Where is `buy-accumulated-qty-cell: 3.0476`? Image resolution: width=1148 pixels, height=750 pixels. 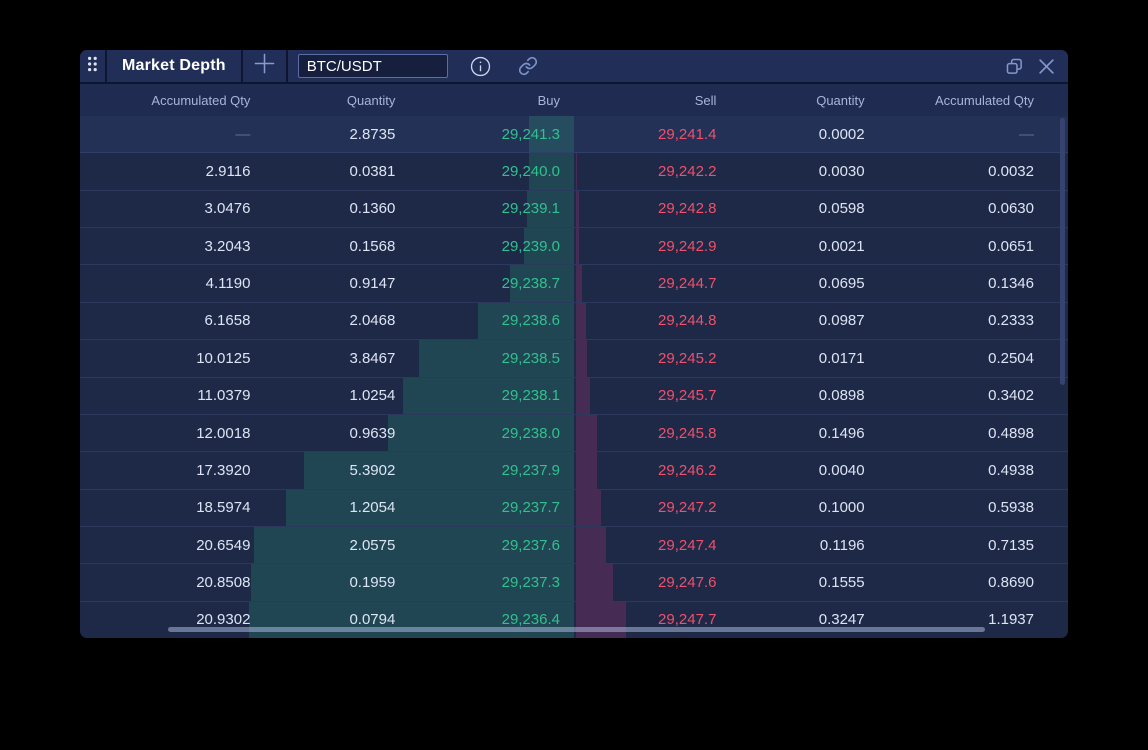 buy-accumulated-qty-cell: 3.0476 is located at coordinates (227, 209).